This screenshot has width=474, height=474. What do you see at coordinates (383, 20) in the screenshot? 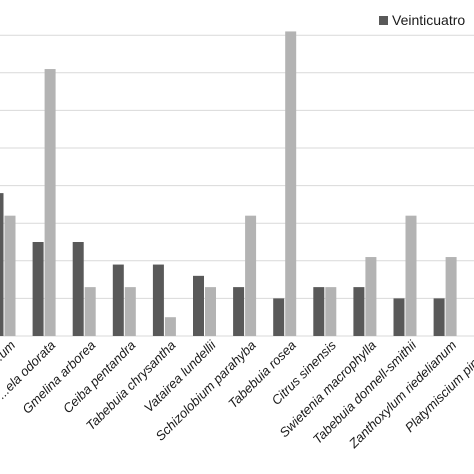
I see `legend-swatch` at bounding box center [383, 20].